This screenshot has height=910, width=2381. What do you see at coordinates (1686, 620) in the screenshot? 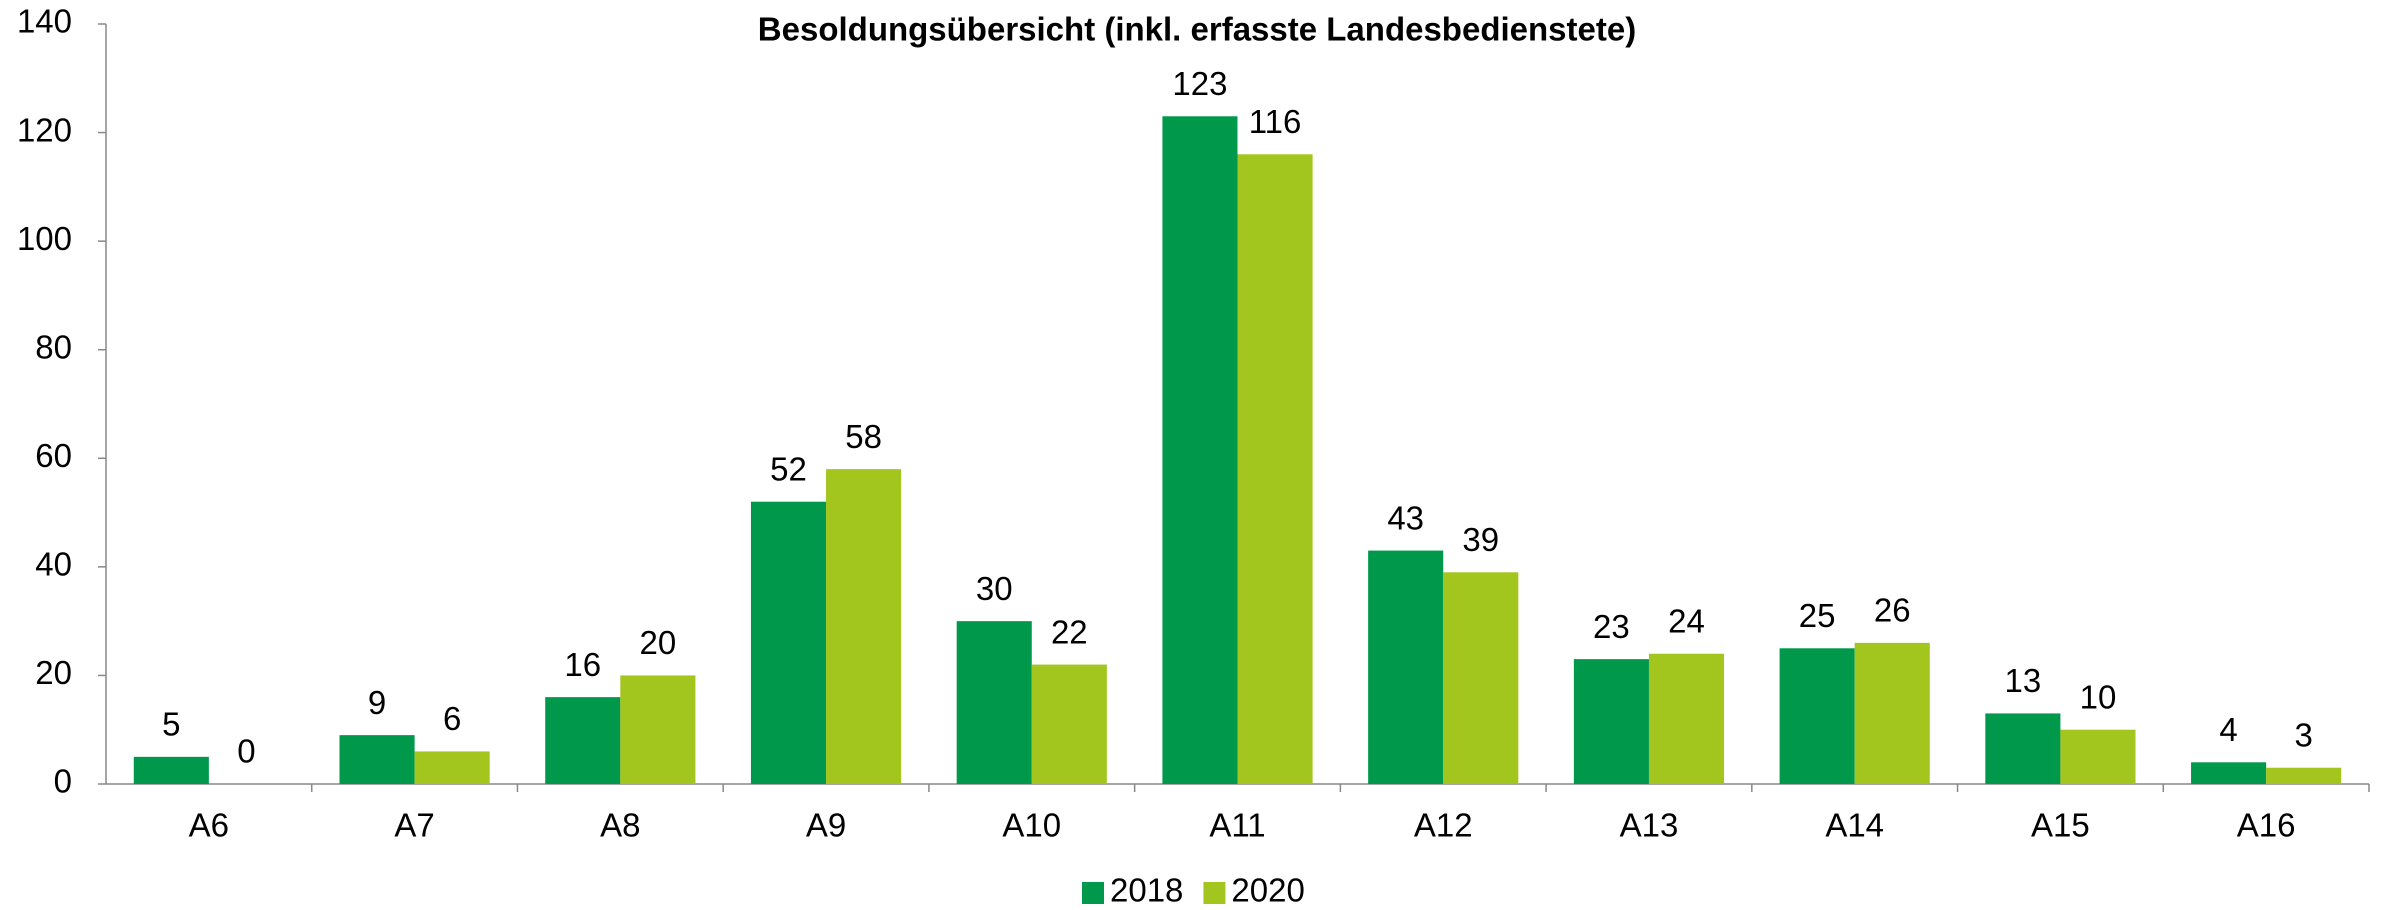
I see `value-label: 24` at bounding box center [1686, 620].